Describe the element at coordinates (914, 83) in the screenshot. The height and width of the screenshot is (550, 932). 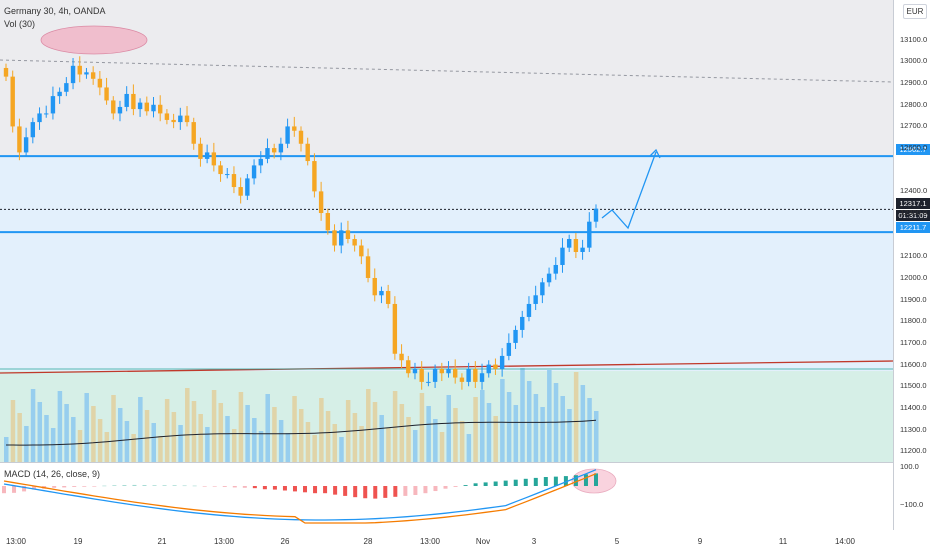
I see `price-tick-label: 12900.0` at that location.